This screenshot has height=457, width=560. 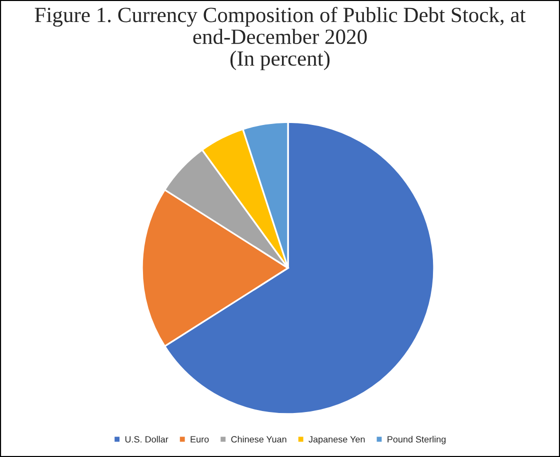 What do you see at coordinates (146, 439) in the screenshot?
I see `legend-label: U.S. Dollar` at bounding box center [146, 439].